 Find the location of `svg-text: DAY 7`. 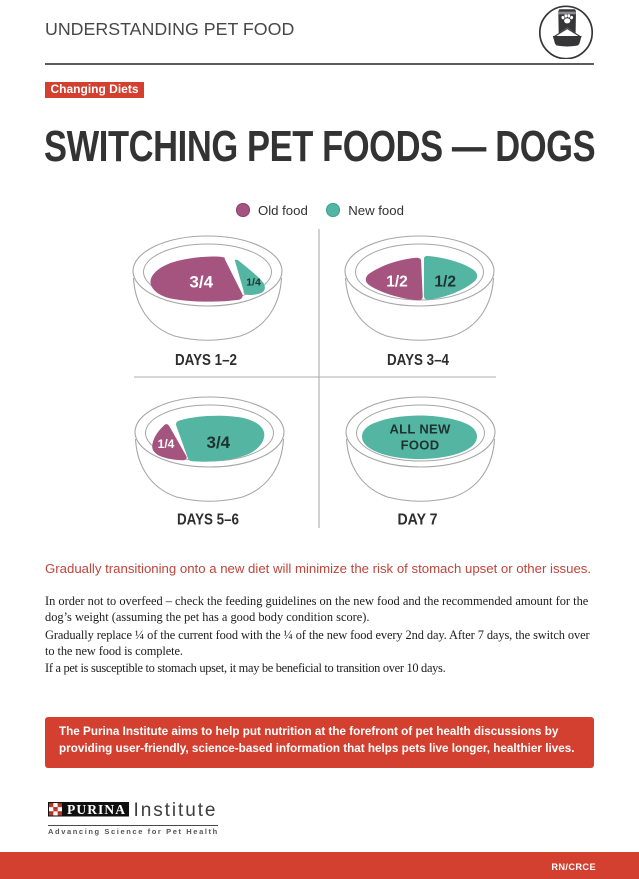

svg-text: DAY 7 is located at coordinates (418, 520).